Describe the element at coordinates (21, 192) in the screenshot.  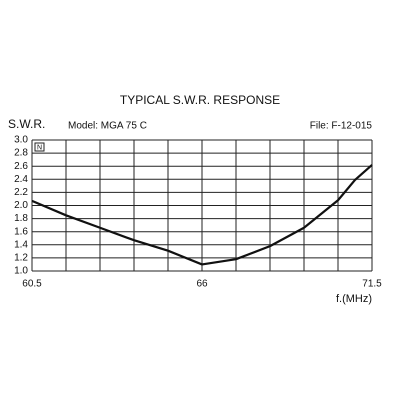
I see `y-tick-label: 2.2` at that location.